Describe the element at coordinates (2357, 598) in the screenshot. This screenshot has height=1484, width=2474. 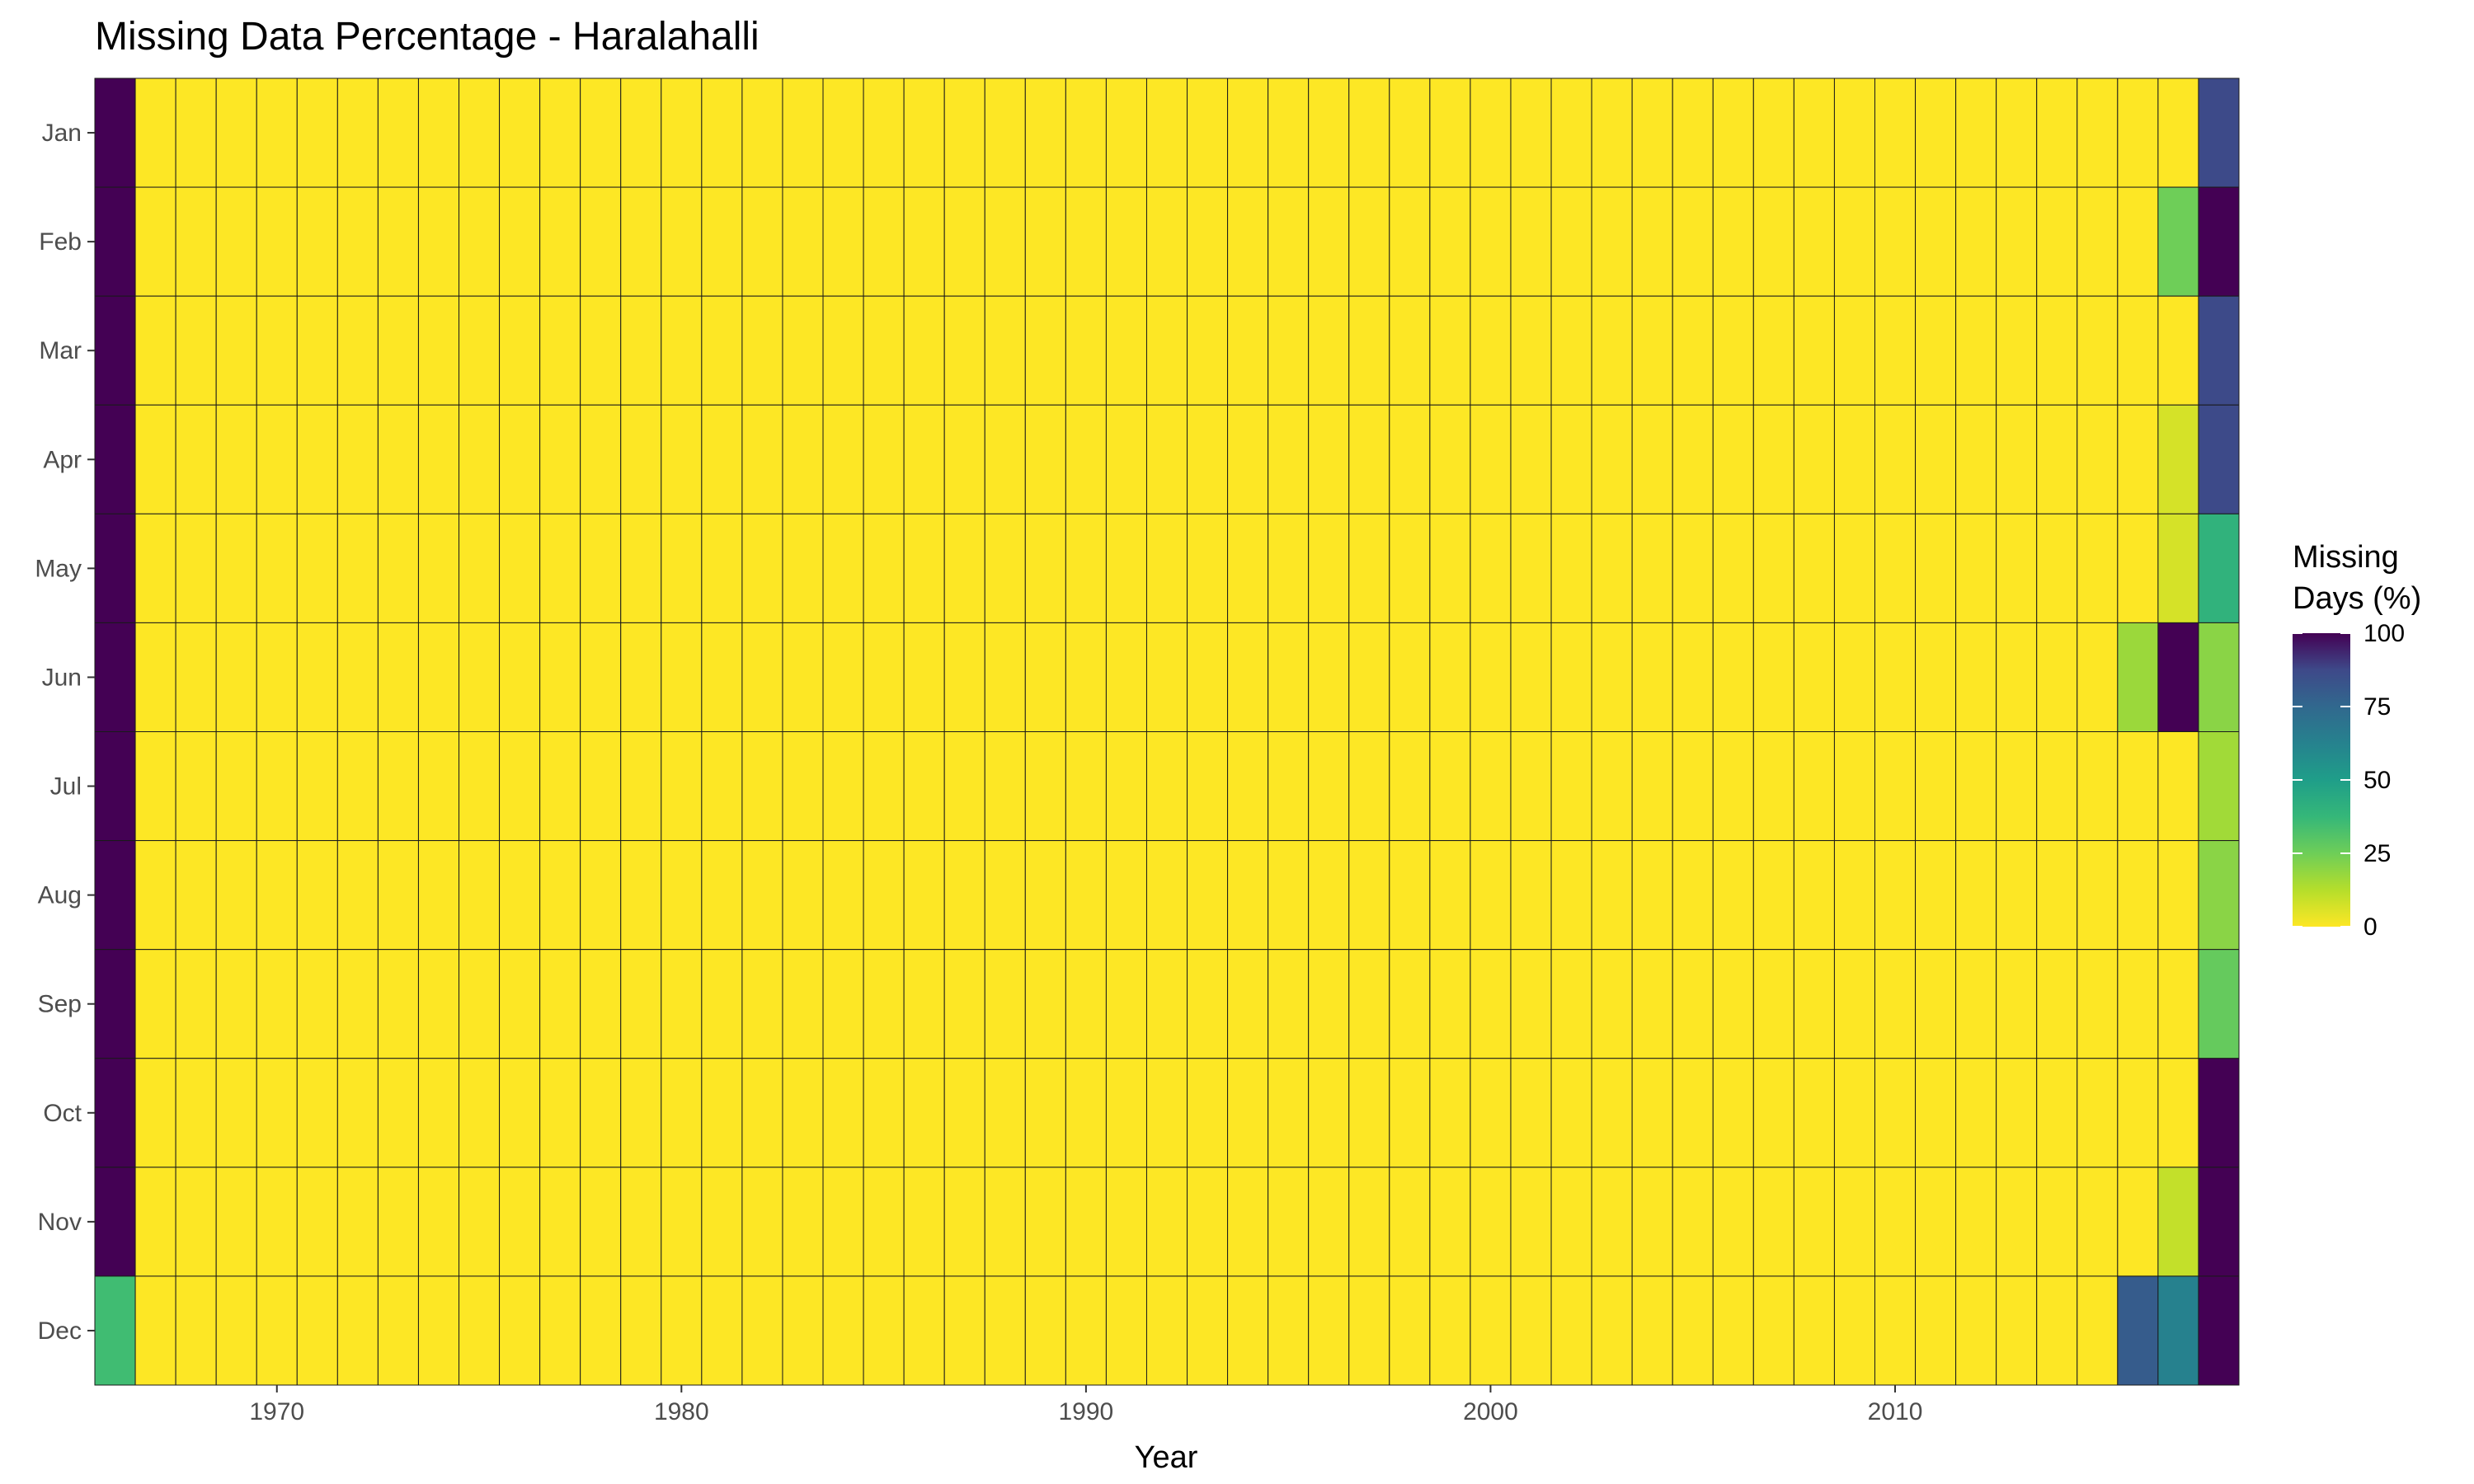
I see `legend-title-line2: Days (%)` at that location.